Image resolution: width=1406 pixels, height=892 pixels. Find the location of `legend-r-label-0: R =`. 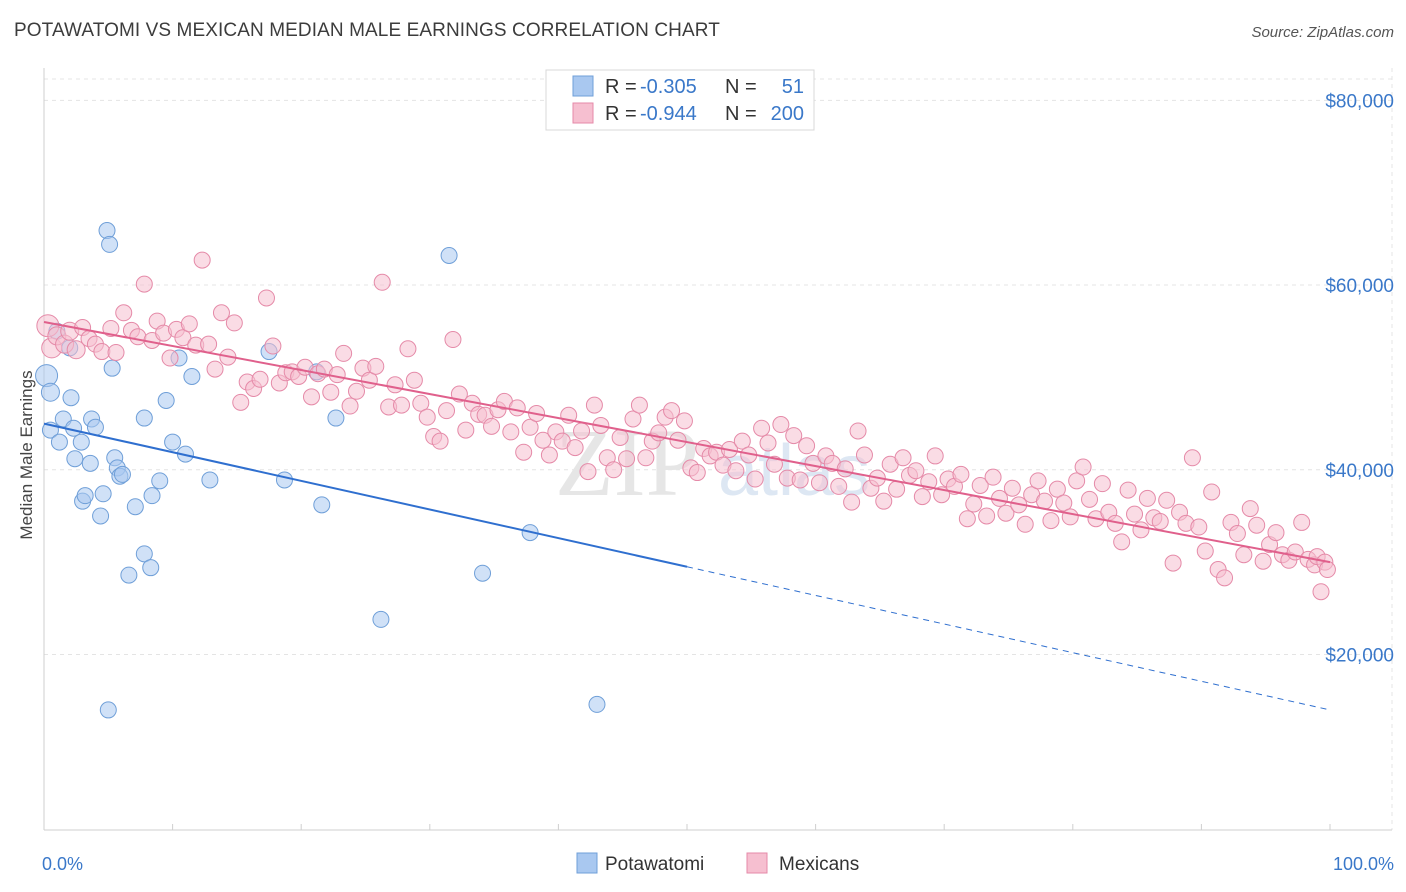

legend-r-label-0: R = is located at coordinates (621, 87).